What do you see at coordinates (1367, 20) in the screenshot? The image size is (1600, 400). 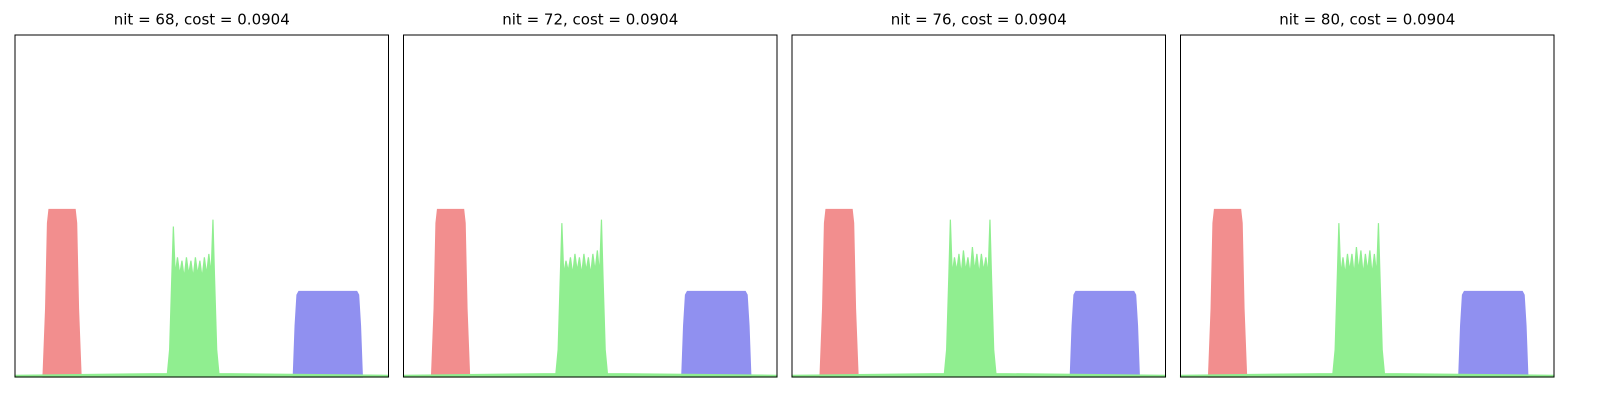 I see `panel-title: nit = 80, cost = 0.0904` at bounding box center [1367, 20].